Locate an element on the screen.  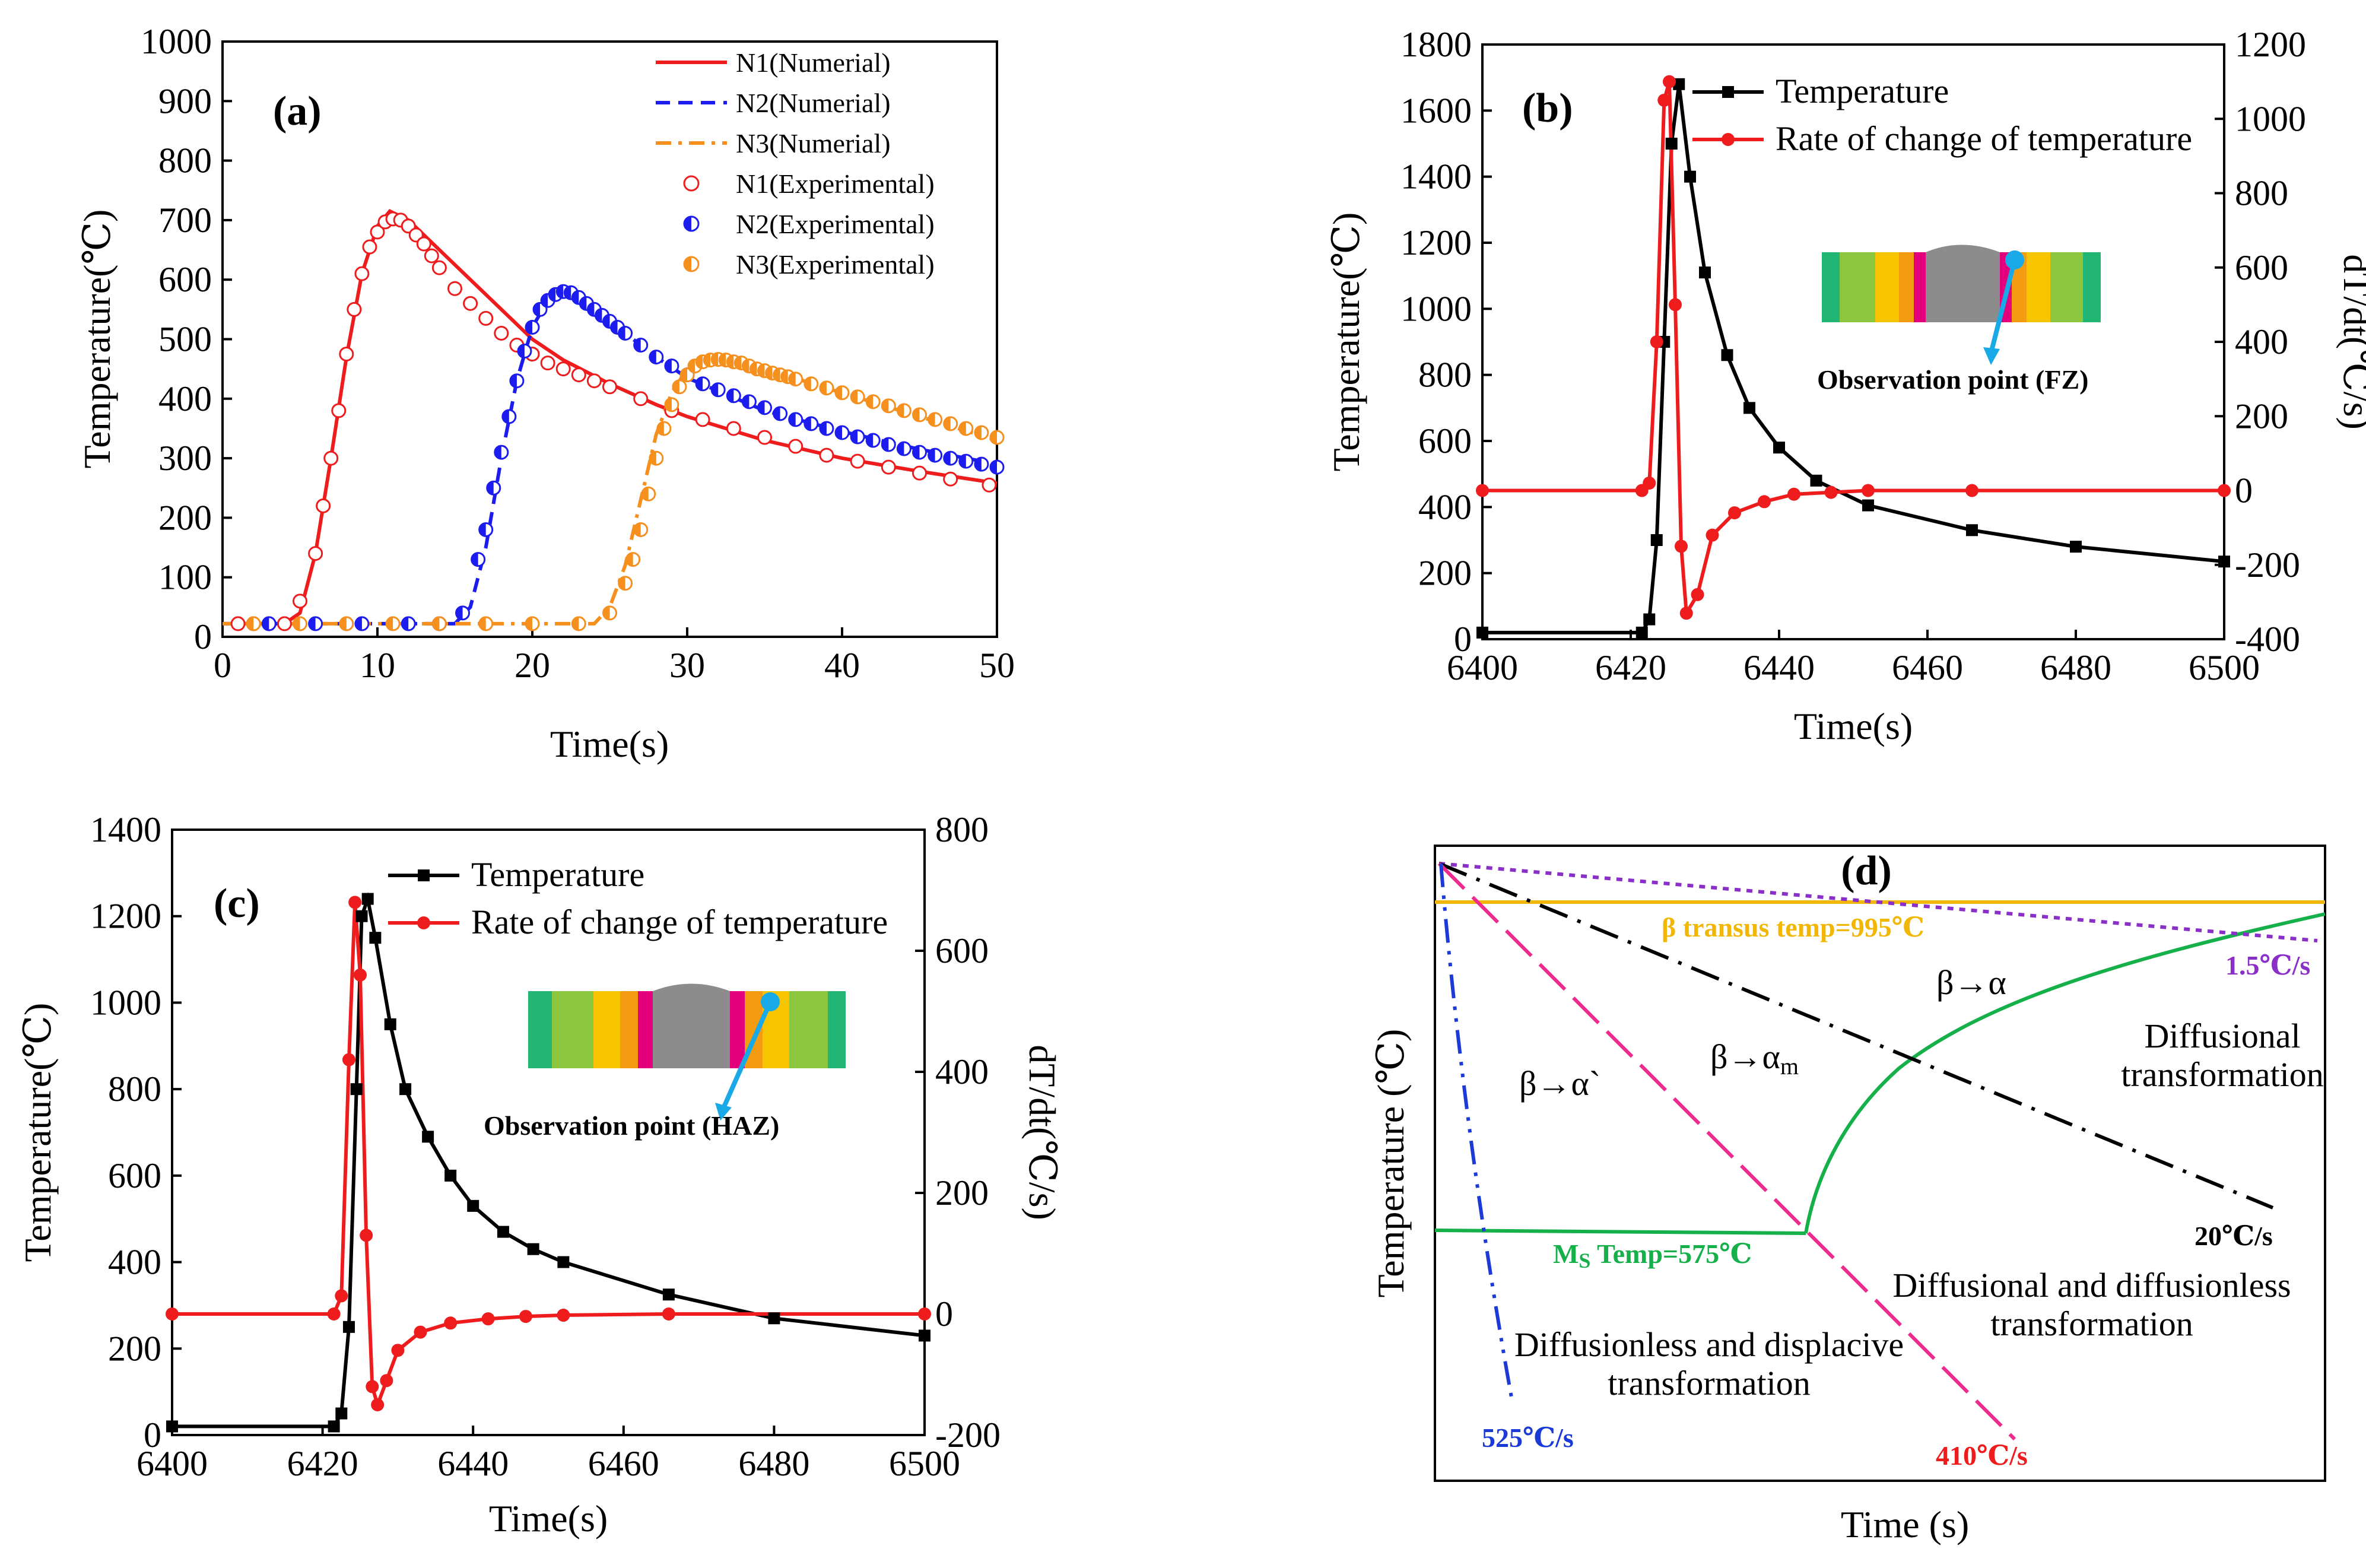
chart-c-y2tick-label: 400 is located at coordinates (962, 1071).